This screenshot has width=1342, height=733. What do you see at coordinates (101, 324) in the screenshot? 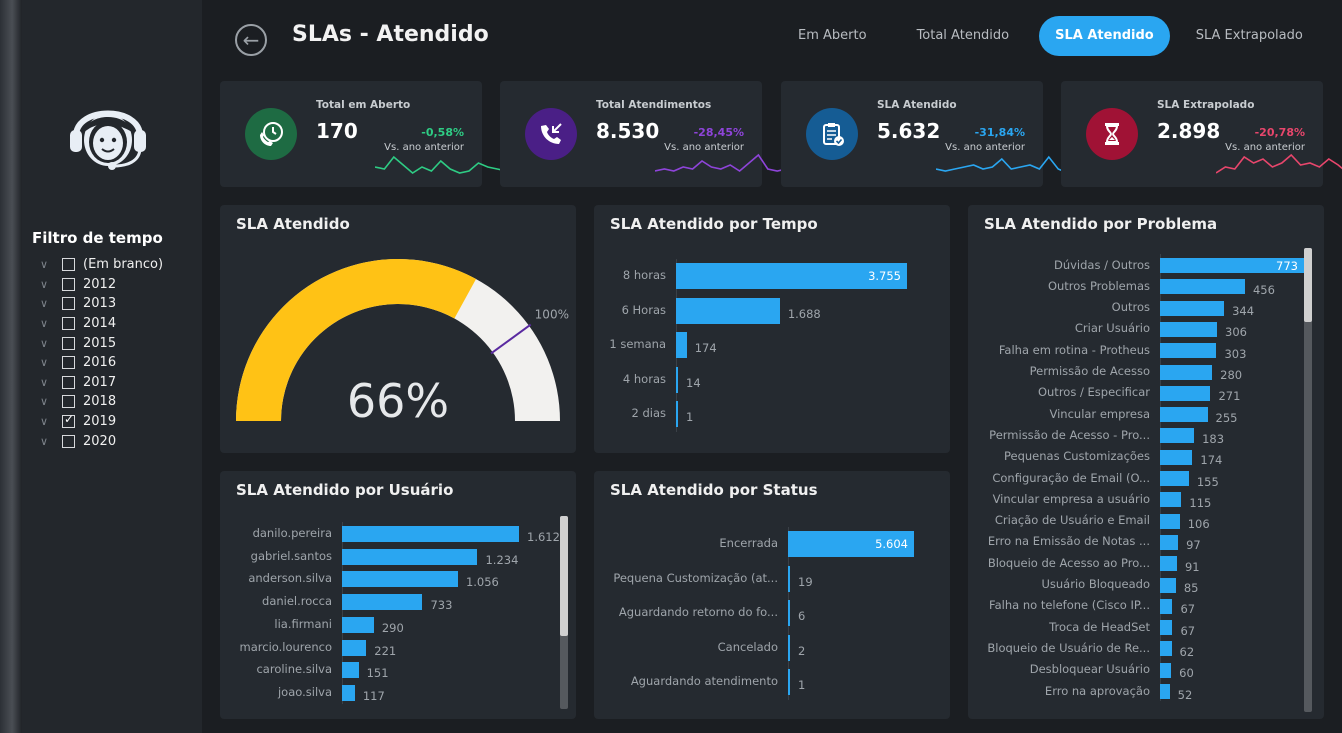
I see `filter-item: ∨ 2014` at bounding box center [101, 324].